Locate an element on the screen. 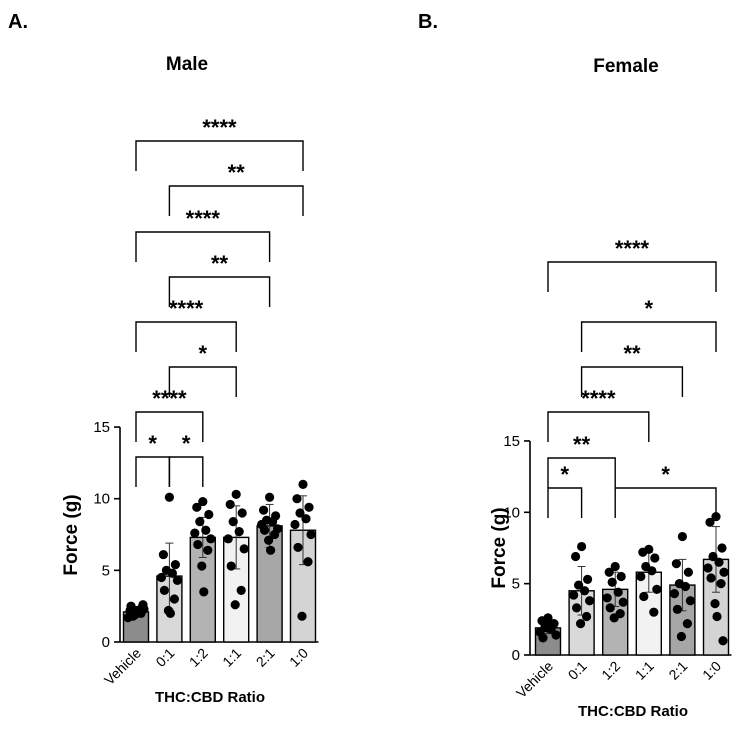 Image resolution: width=749 pixels, height=753 pixels. panel-label: A. is located at coordinates (18, 22).